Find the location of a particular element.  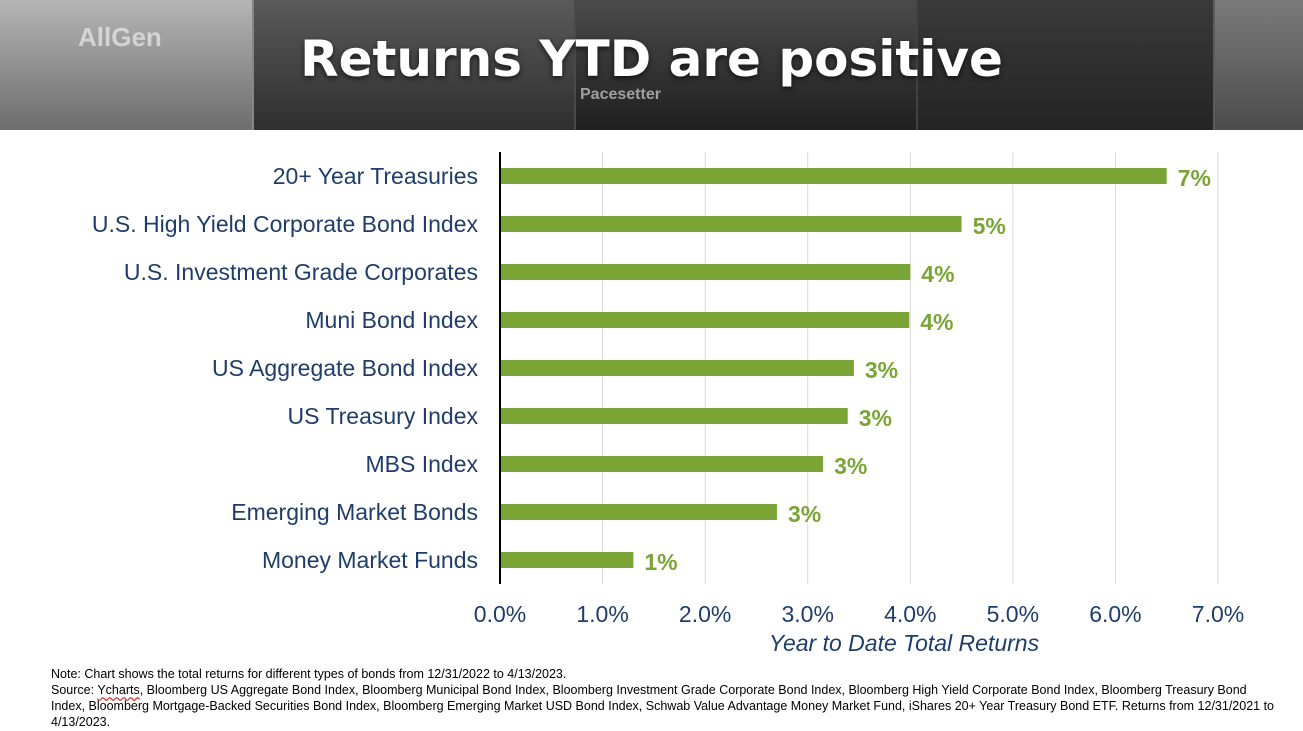

data-label: 7% is located at coordinates (1194, 178).